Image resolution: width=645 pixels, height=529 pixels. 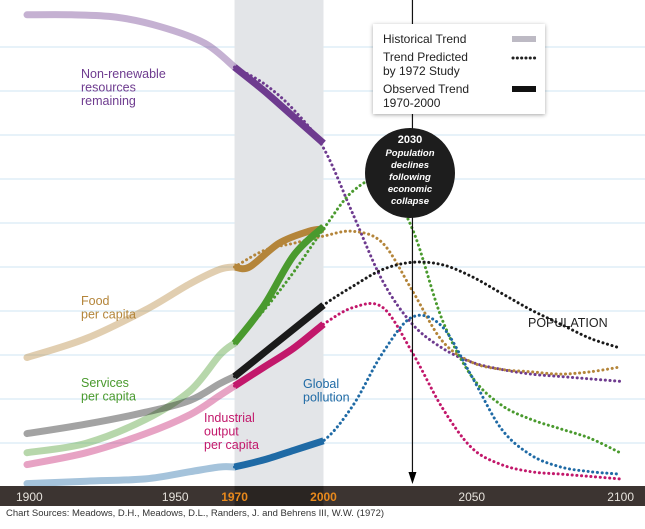 I want to click on marker-arrowhead, so click(x=412, y=478).